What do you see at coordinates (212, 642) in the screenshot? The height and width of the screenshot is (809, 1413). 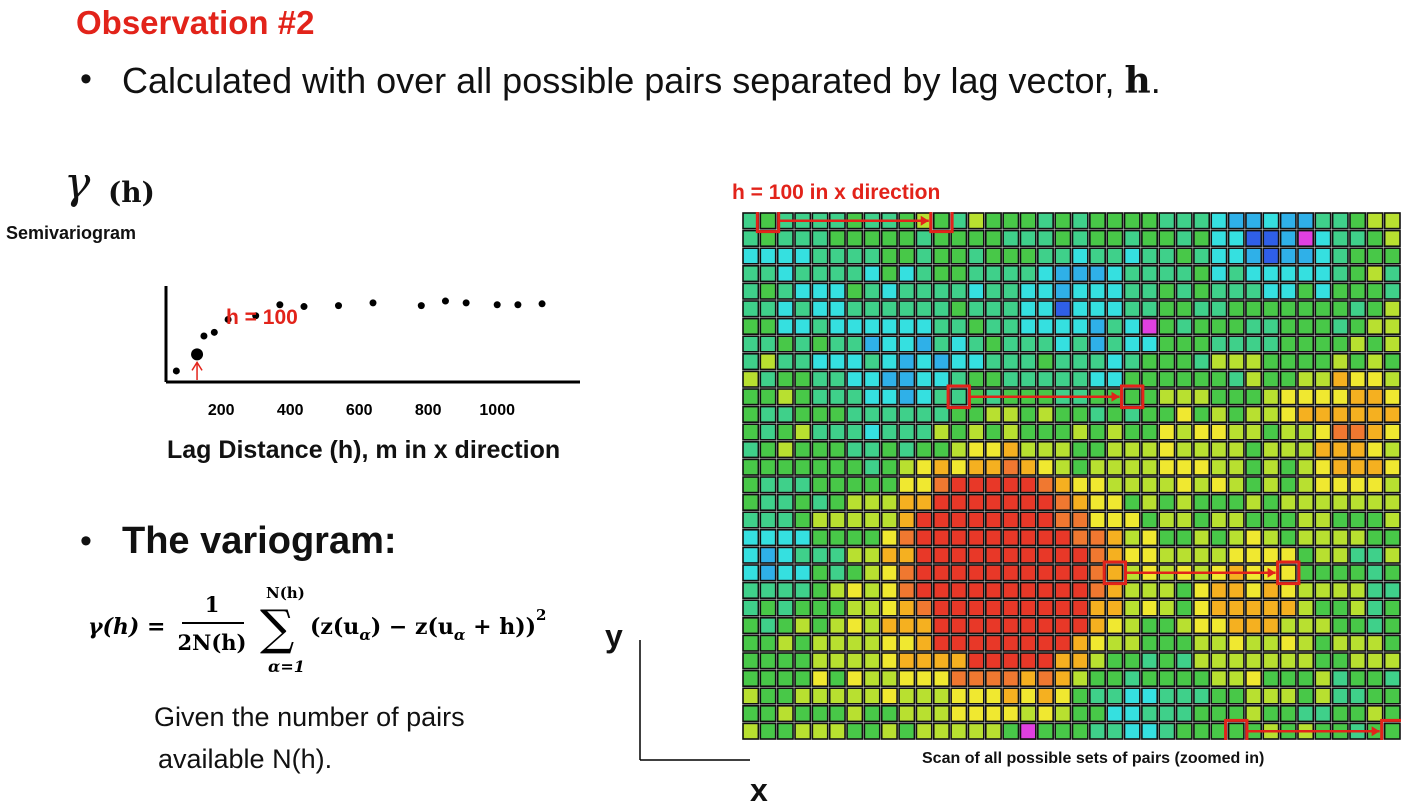 I see `formula-denominator: 2N(h)` at bounding box center [212, 642].